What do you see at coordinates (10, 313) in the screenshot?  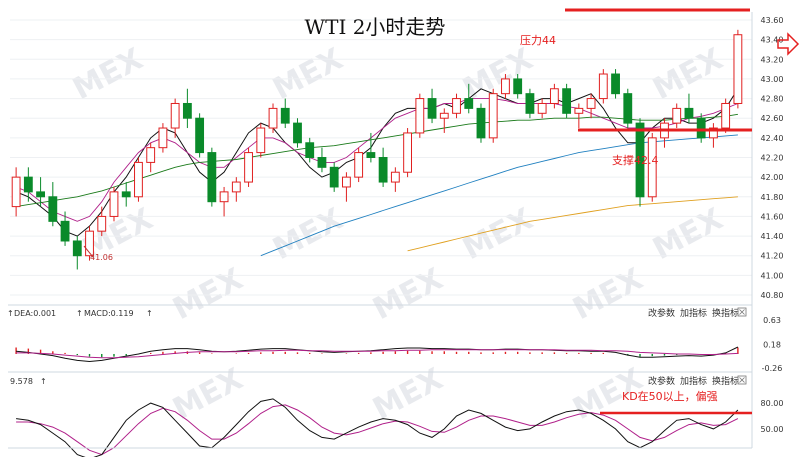 I see `macd-dea-arrow-icon: ↑` at bounding box center [10, 313].